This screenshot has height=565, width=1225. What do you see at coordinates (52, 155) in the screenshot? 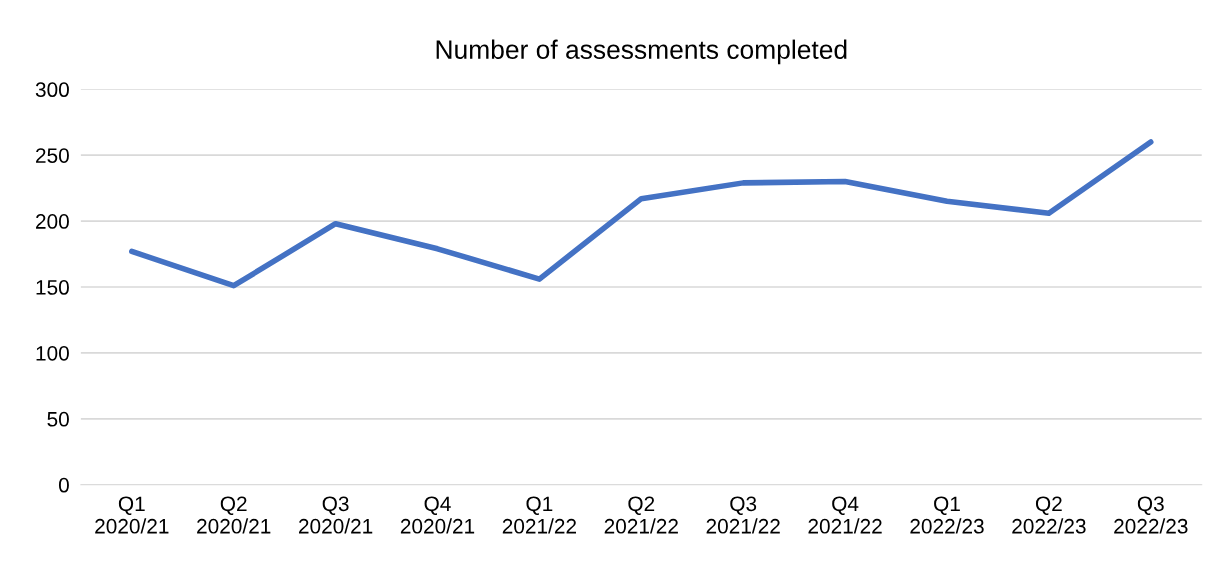
I see `y-tick-label: 250` at bounding box center [52, 155].